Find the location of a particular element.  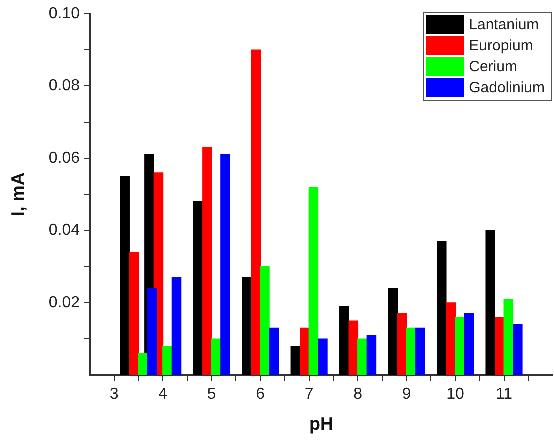

y-axis-title: I, mA is located at coordinates (18, 194).